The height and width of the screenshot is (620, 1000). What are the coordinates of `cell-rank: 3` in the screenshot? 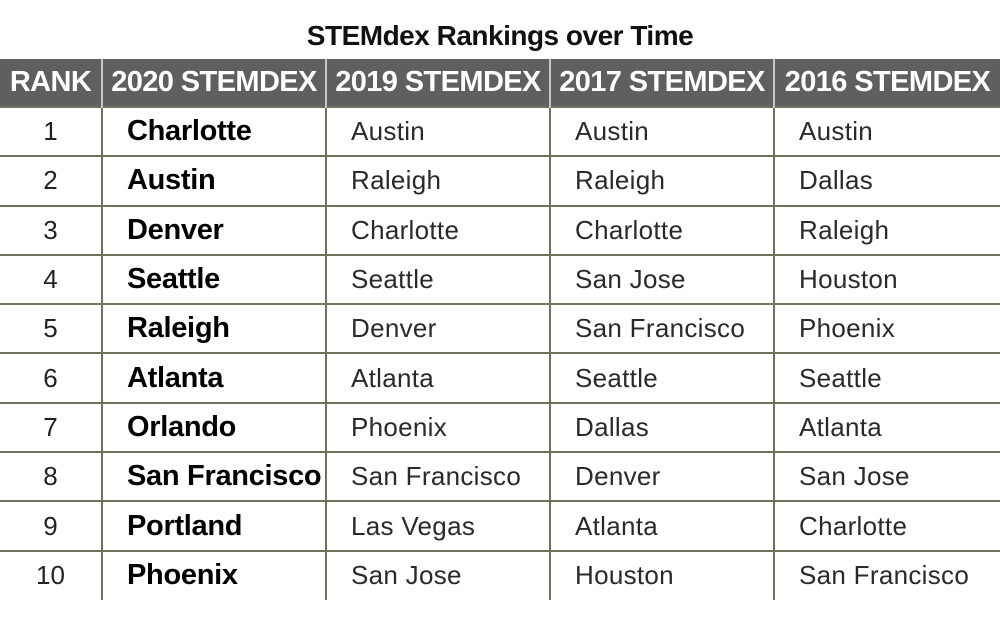 It's located at (51, 230).